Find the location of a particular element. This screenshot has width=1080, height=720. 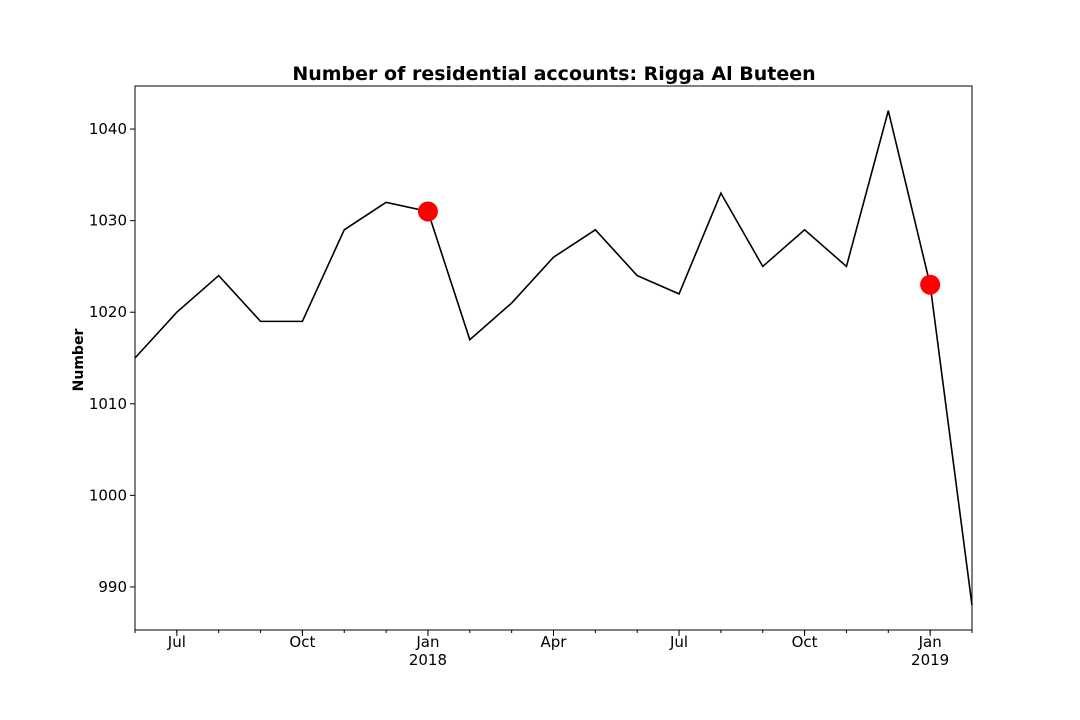

y-axis-label: Number is located at coordinates (79, 360).